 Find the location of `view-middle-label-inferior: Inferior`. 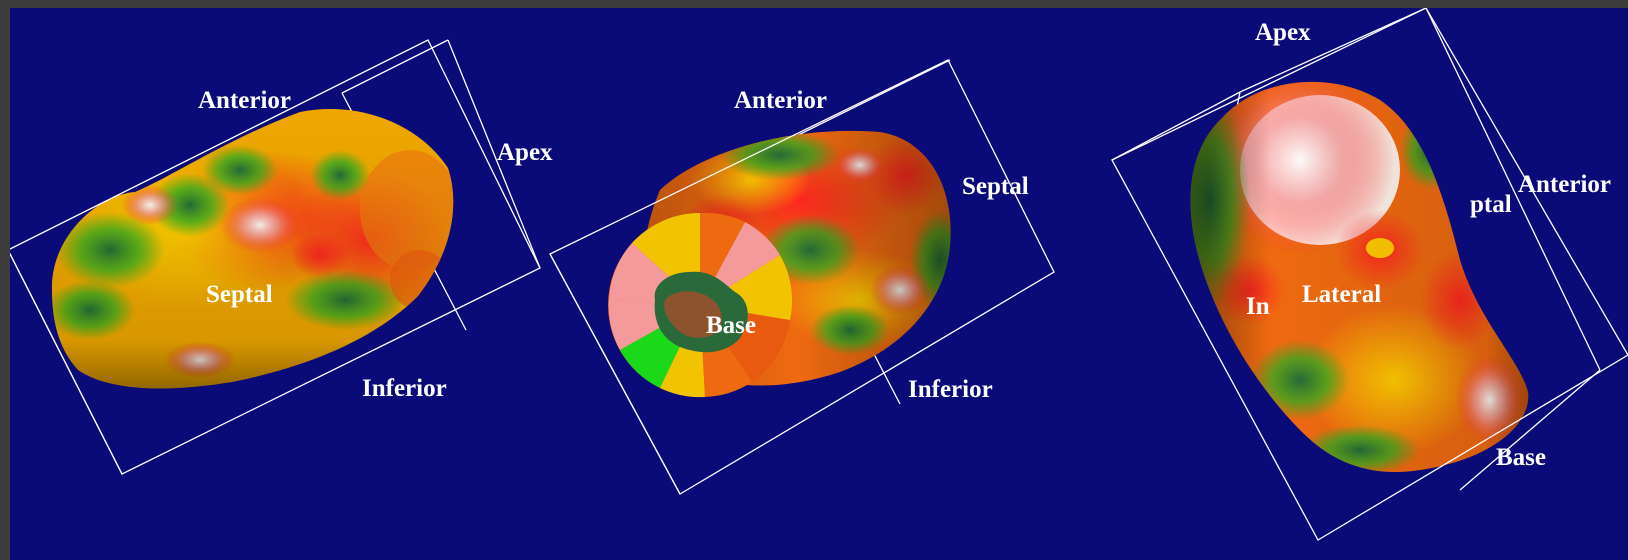

view-middle-label-inferior: Inferior is located at coordinates (950, 389).